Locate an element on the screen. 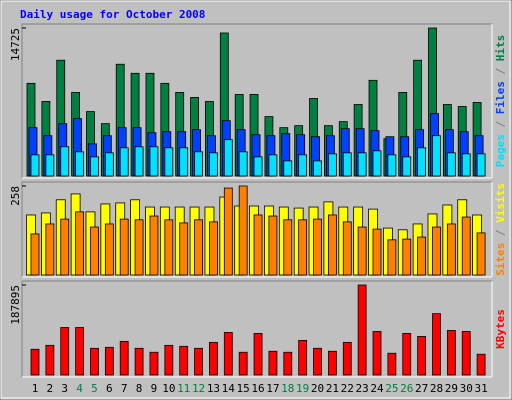 The width and height of the screenshot is (512, 400). x-tick-label: 11 is located at coordinates (183, 388).